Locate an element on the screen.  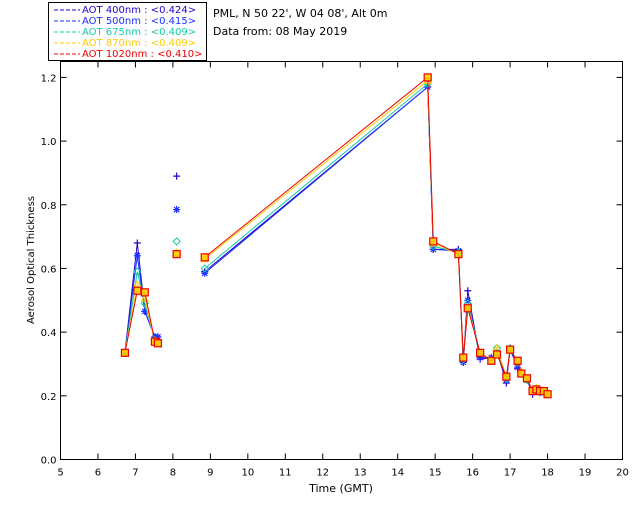
legend-entry: AOT 675nm : <0.409> is located at coordinates (125, 32).